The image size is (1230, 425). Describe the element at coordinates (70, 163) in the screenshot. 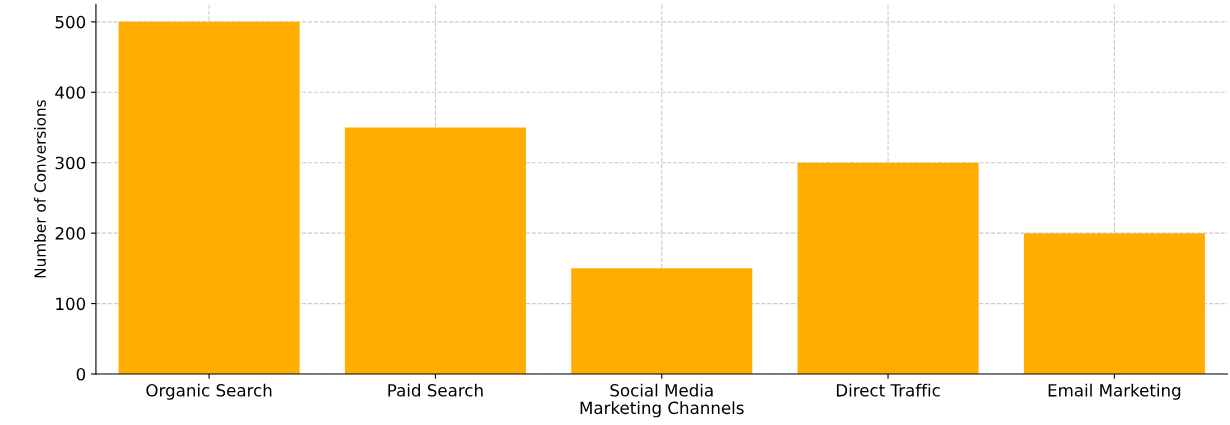

I see `y-tick-label: 300` at that location.